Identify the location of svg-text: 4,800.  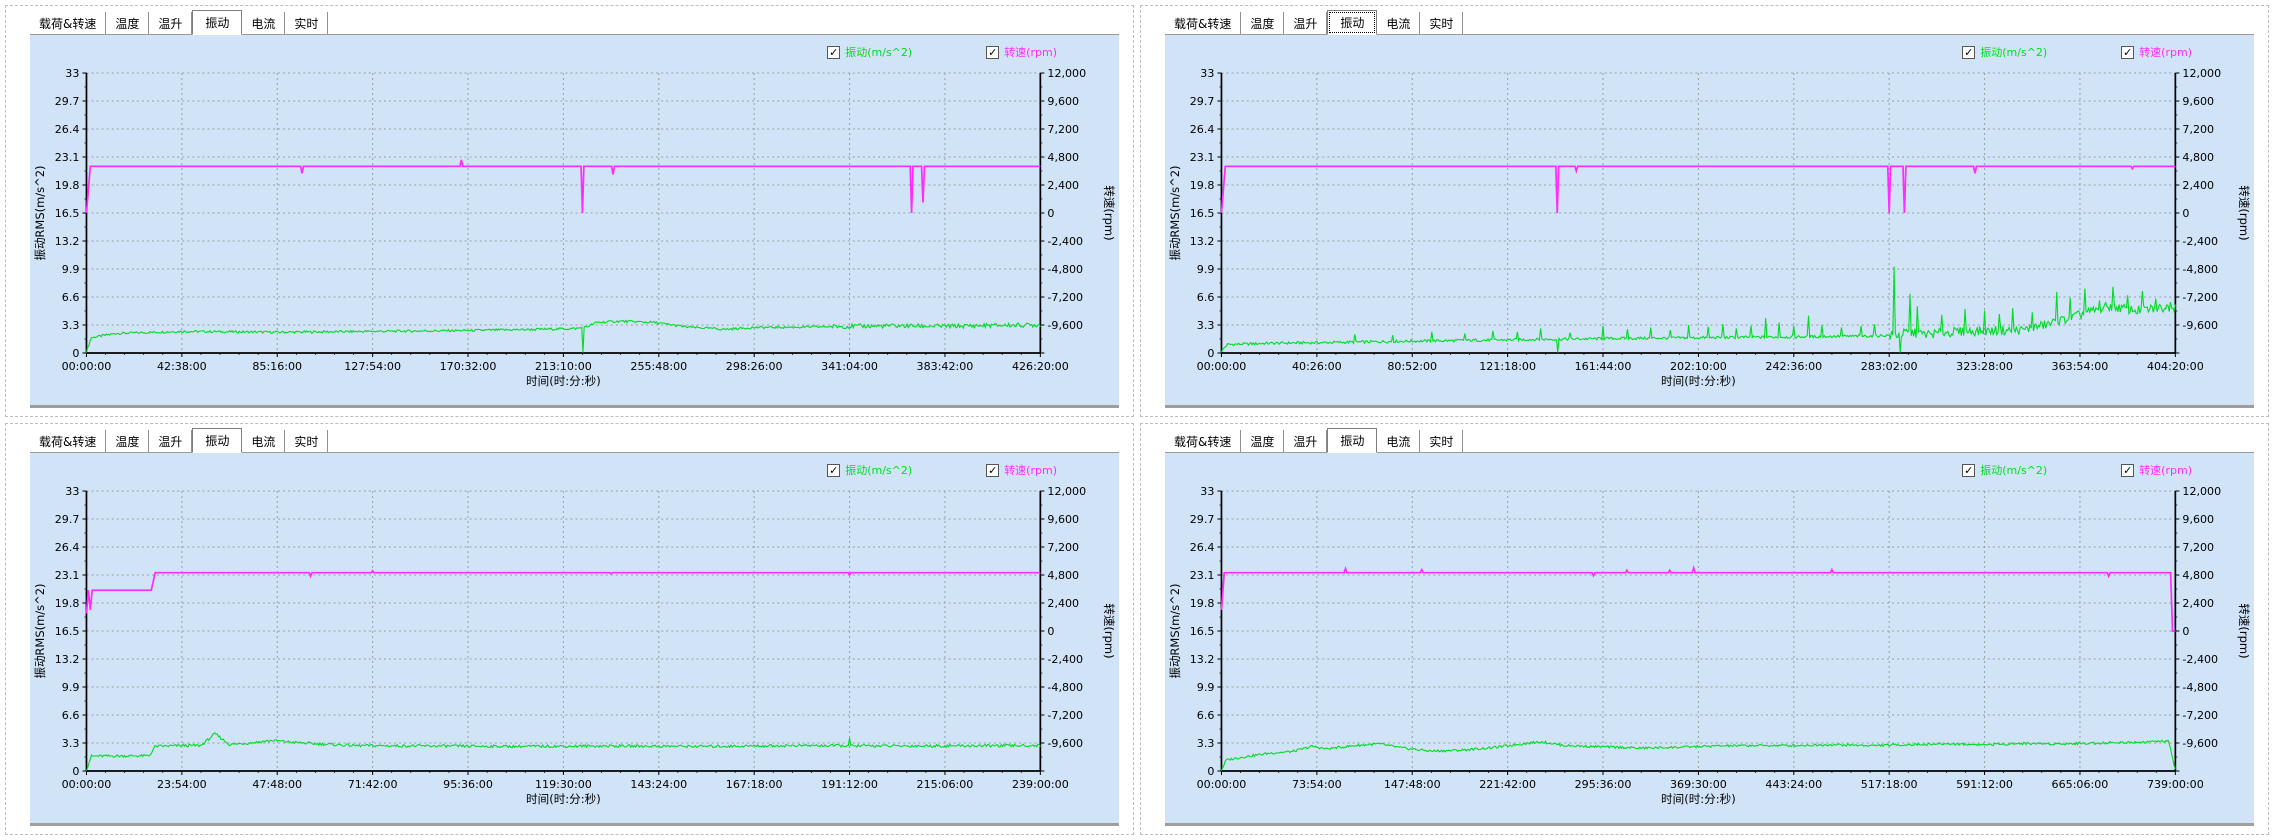
(2198, 575).